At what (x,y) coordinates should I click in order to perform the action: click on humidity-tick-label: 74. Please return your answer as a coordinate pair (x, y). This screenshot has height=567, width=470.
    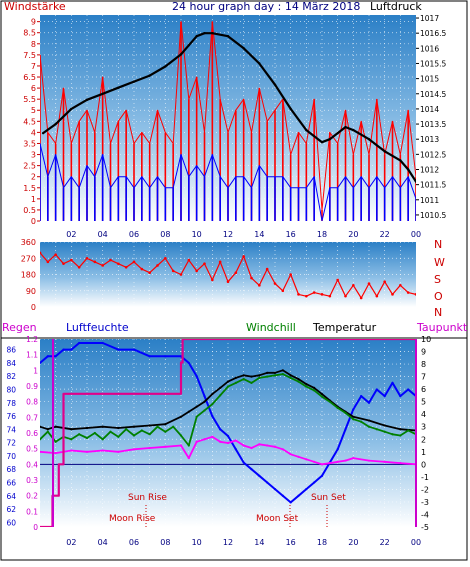
    Looking at the image, I should click on (11, 429).